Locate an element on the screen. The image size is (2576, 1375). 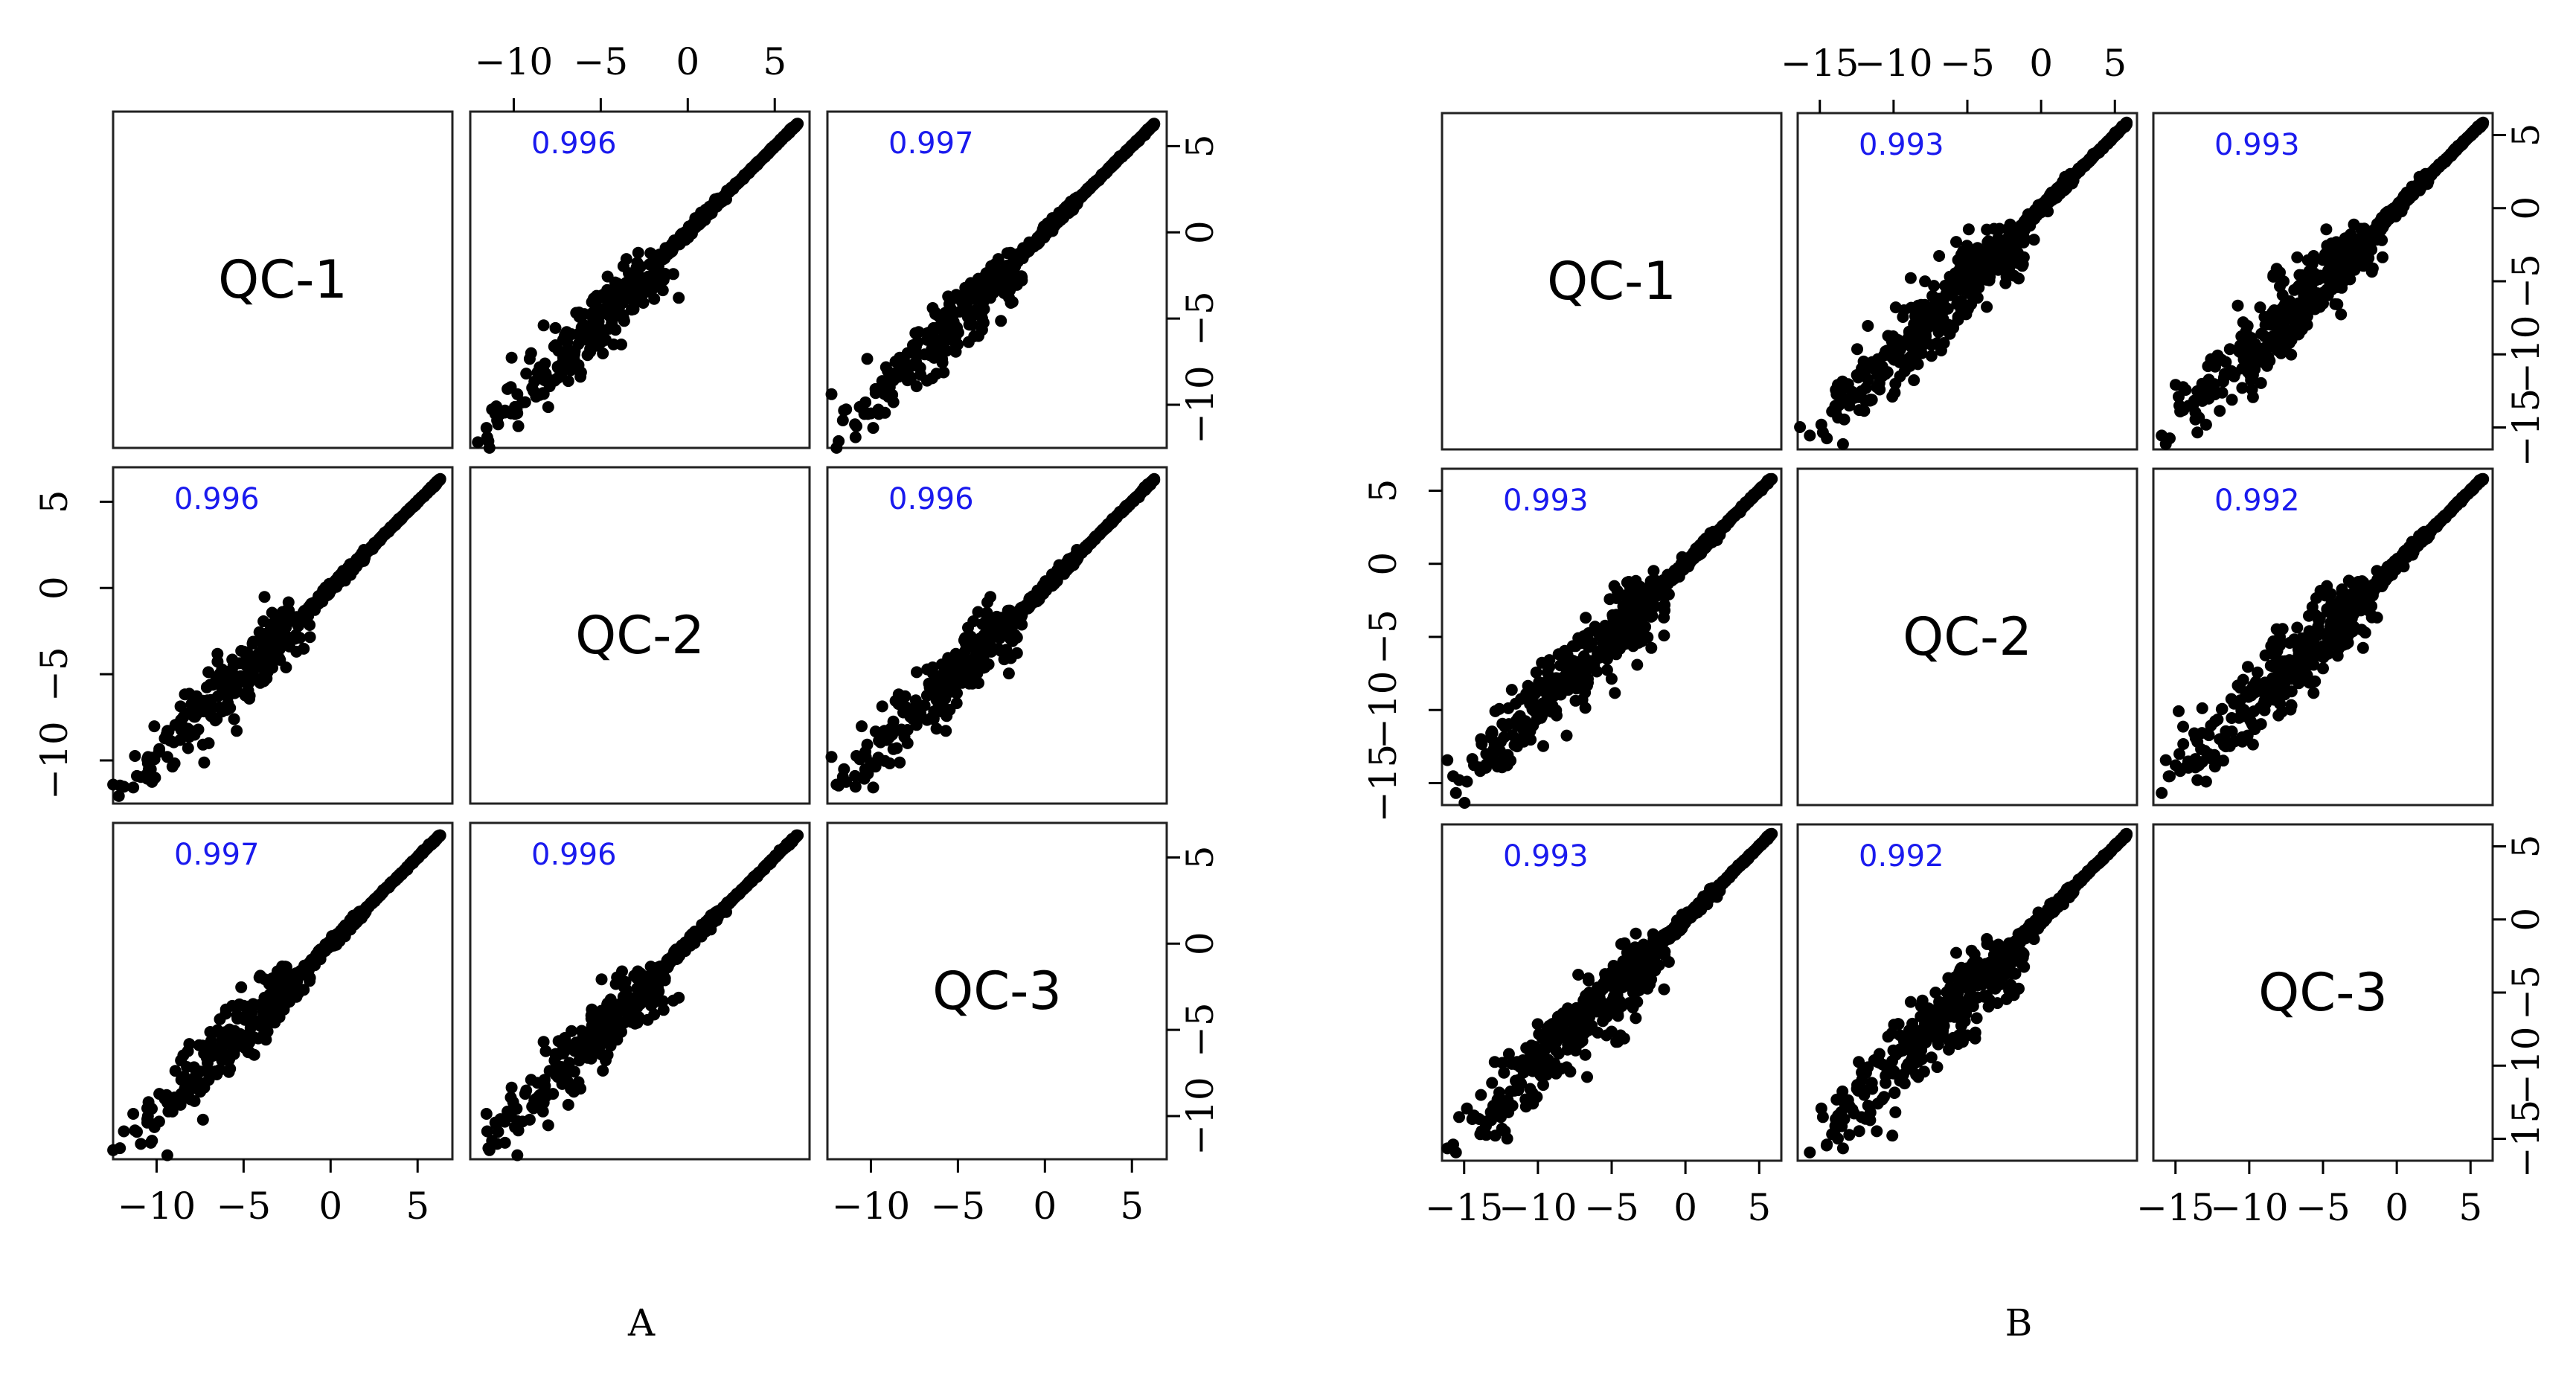
axis-top-2: −10 −5 0 5 is located at coordinates (631, 76).